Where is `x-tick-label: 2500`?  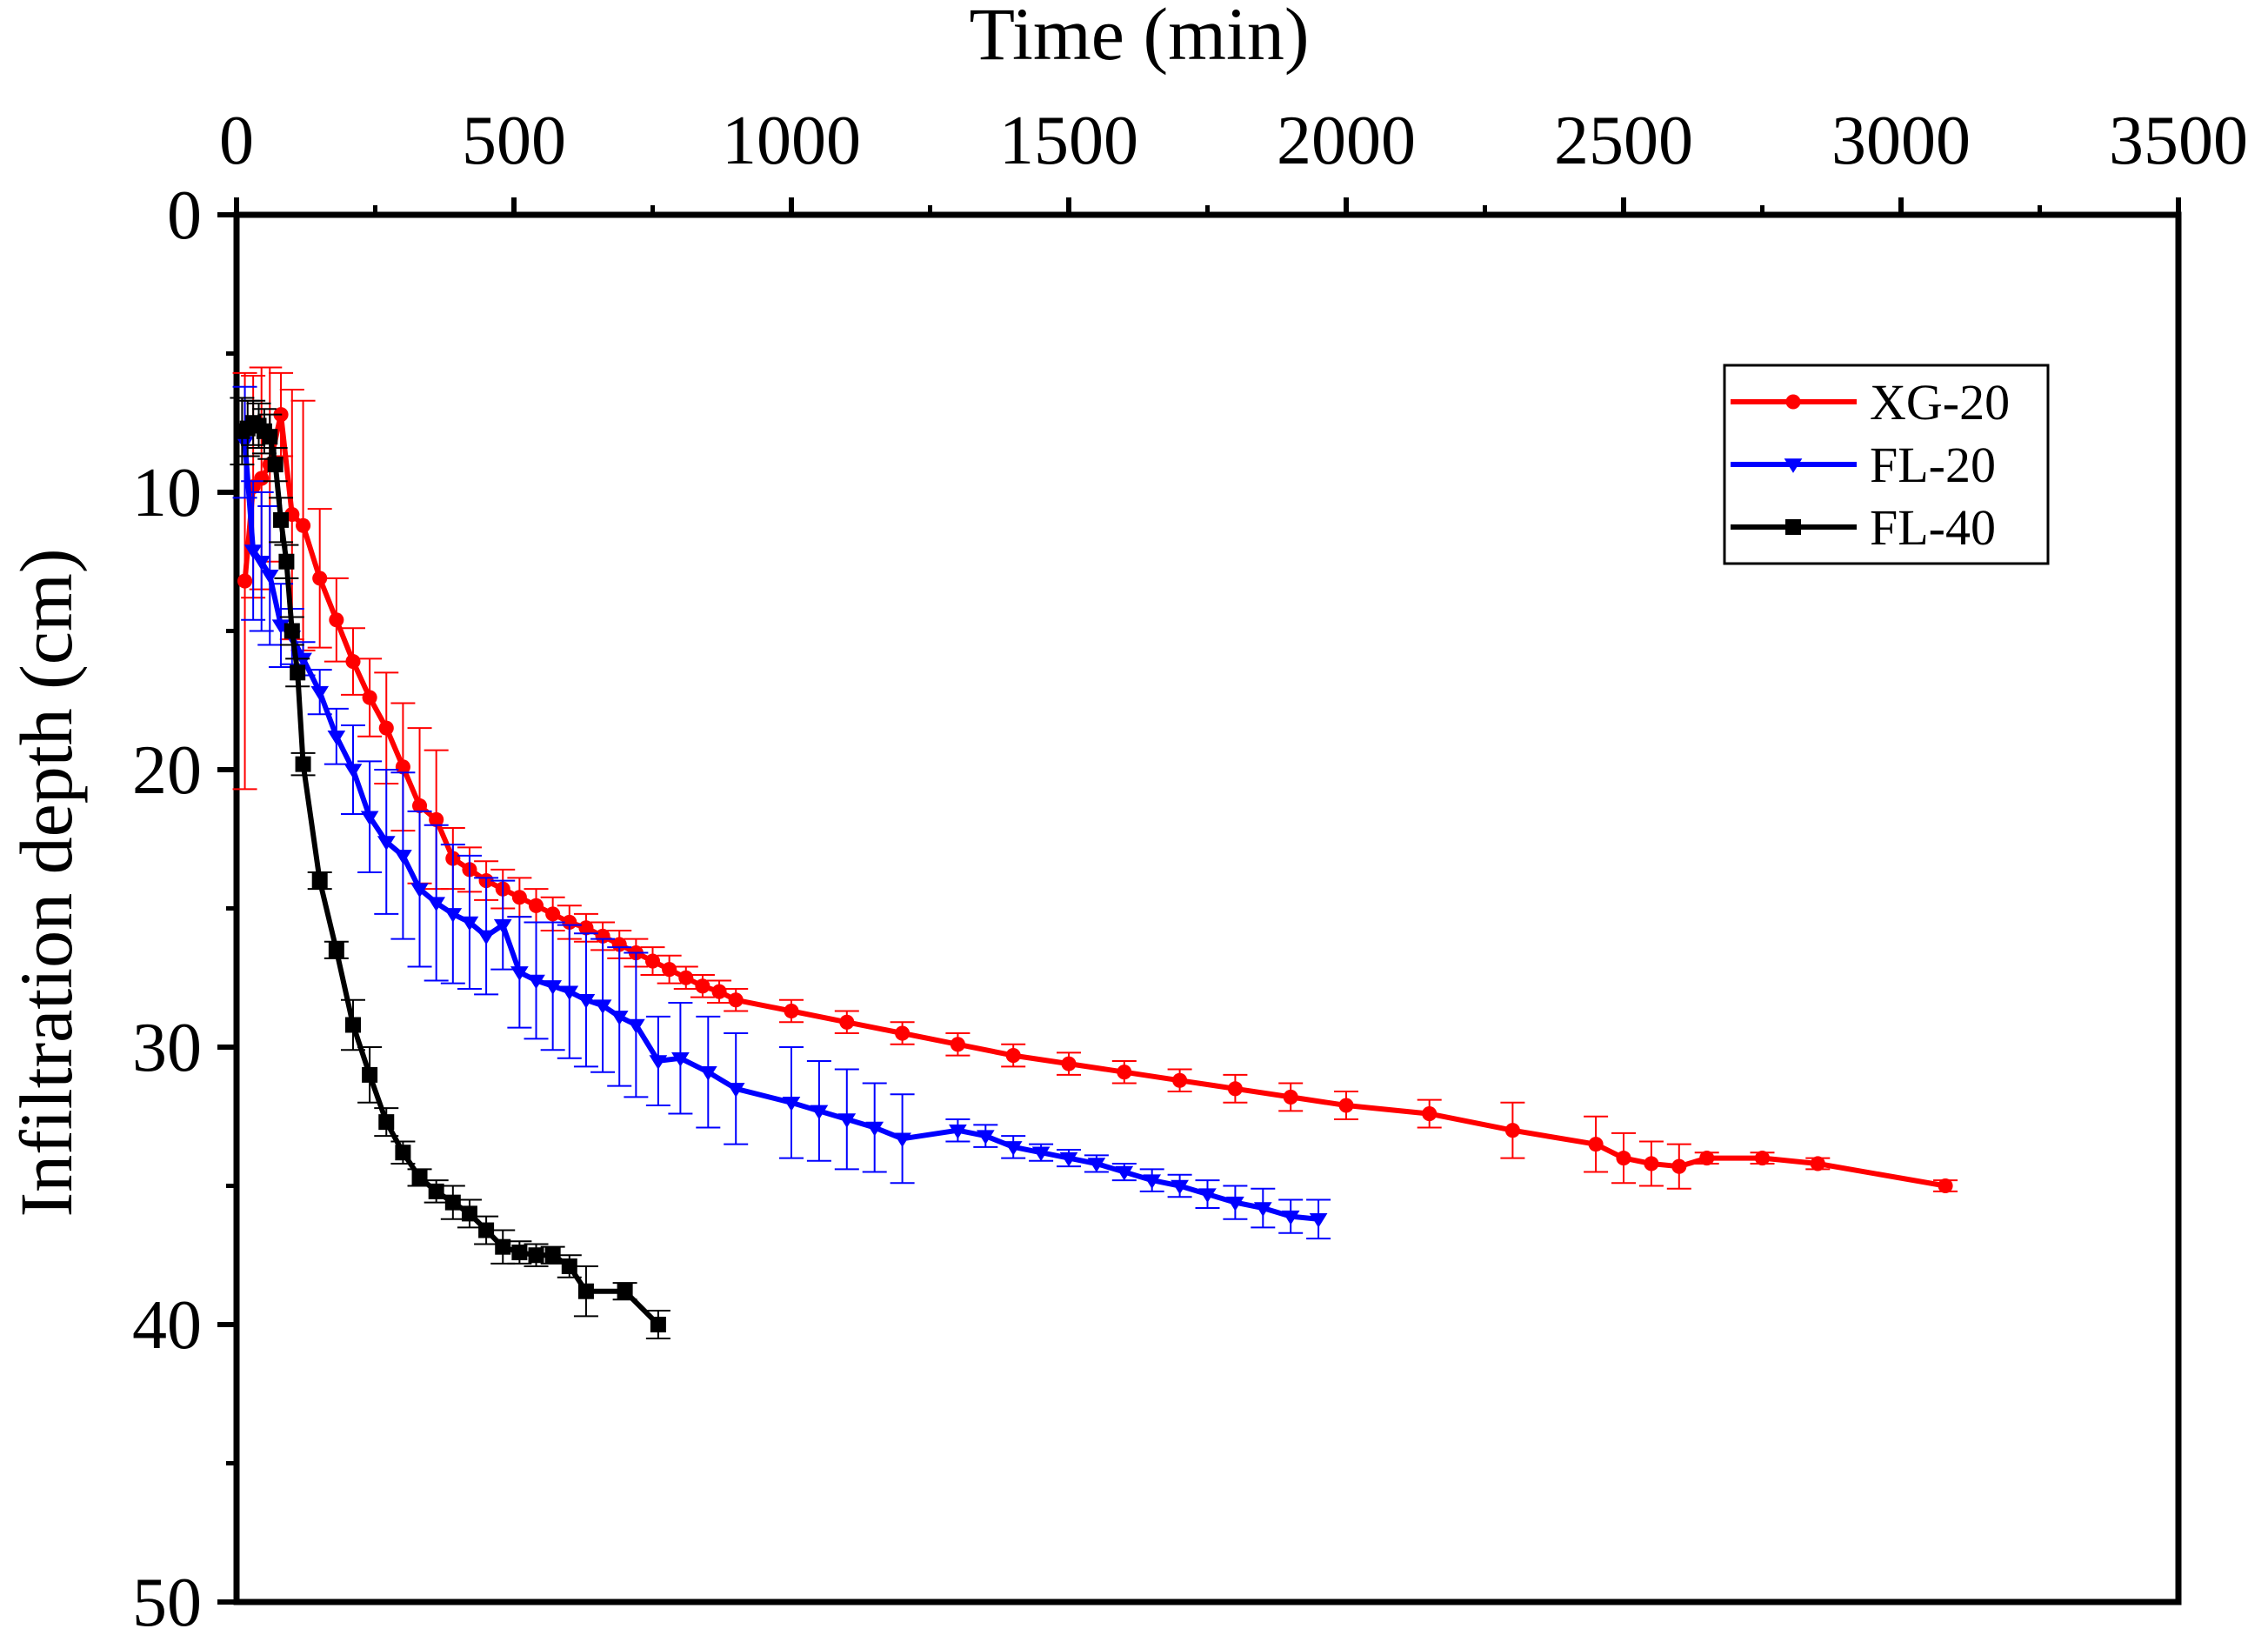
x-tick-label: 2500 is located at coordinates (1623, 141).